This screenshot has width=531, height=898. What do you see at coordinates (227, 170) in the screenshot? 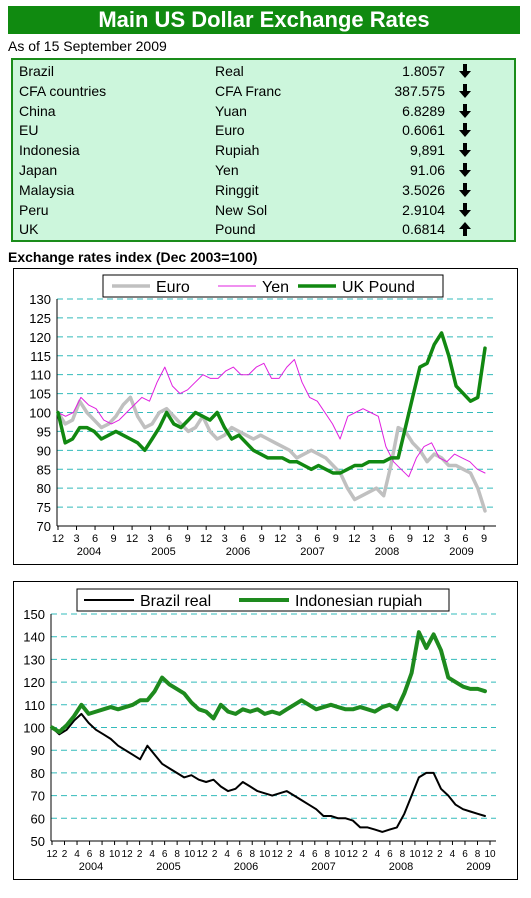
I see `currency-name: Yen` at bounding box center [227, 170].